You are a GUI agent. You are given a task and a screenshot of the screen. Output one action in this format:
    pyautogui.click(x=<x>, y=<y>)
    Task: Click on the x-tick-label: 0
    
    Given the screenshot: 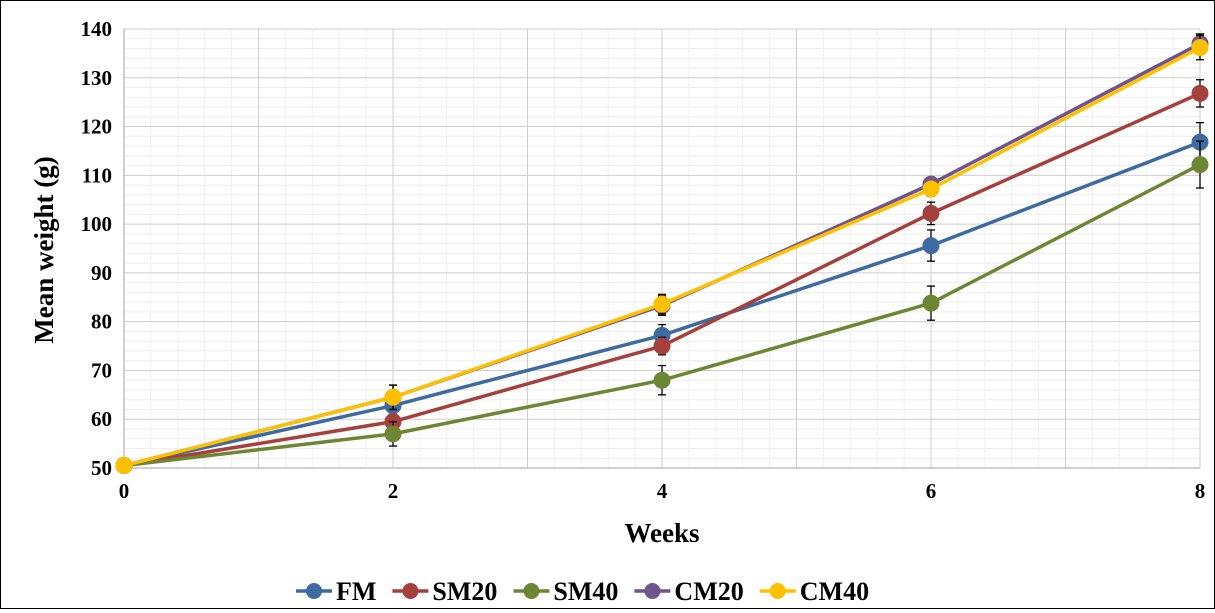 What is the action you would take?
    pyautogui.click(x=124, y=491)
    